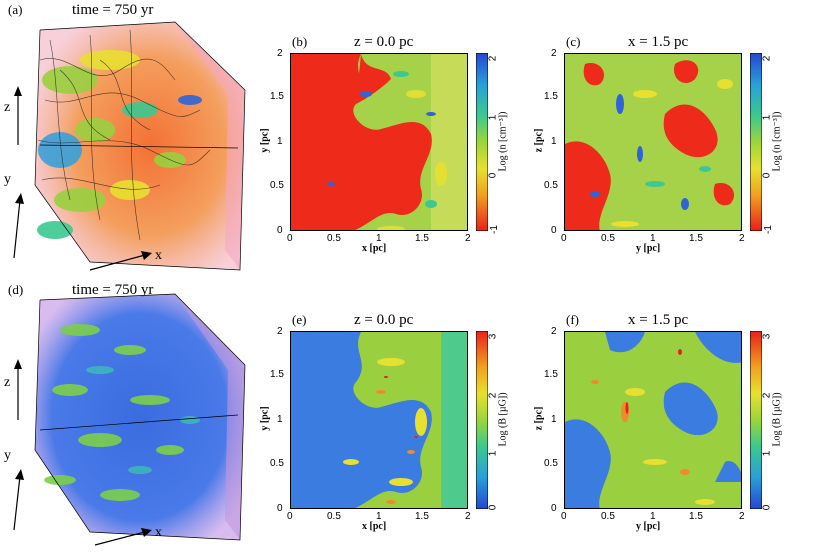 This screenshot has height=555, width=830. I want to click on panel-f-cbar-label: Log (B [µG]), so click(777, 419).